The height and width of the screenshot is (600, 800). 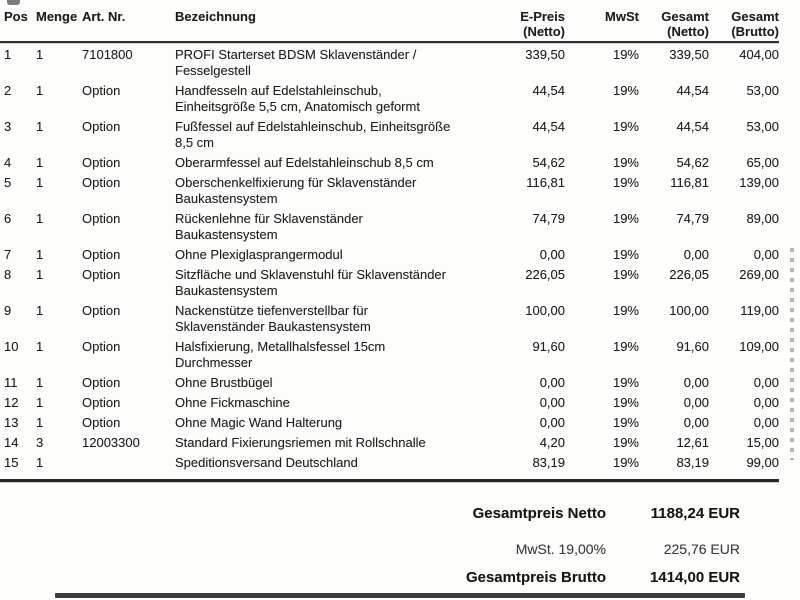 What do you see at coordinates (13, 2) in the screenshot?
I see `scan-artifact-top-left` at bounding box center [13, 2].